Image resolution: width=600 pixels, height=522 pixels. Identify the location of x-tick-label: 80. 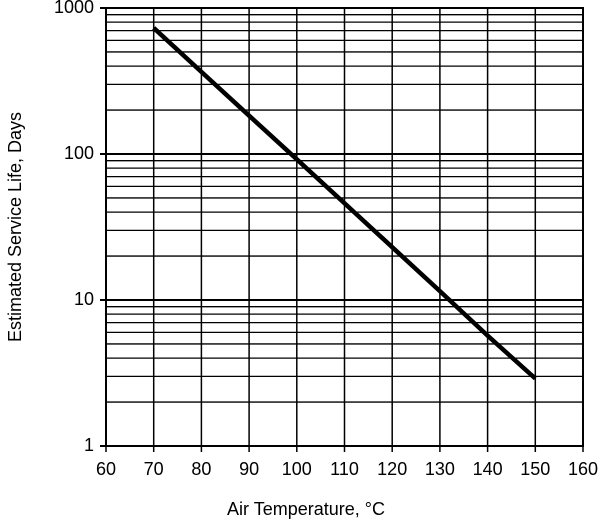
(201, 469).